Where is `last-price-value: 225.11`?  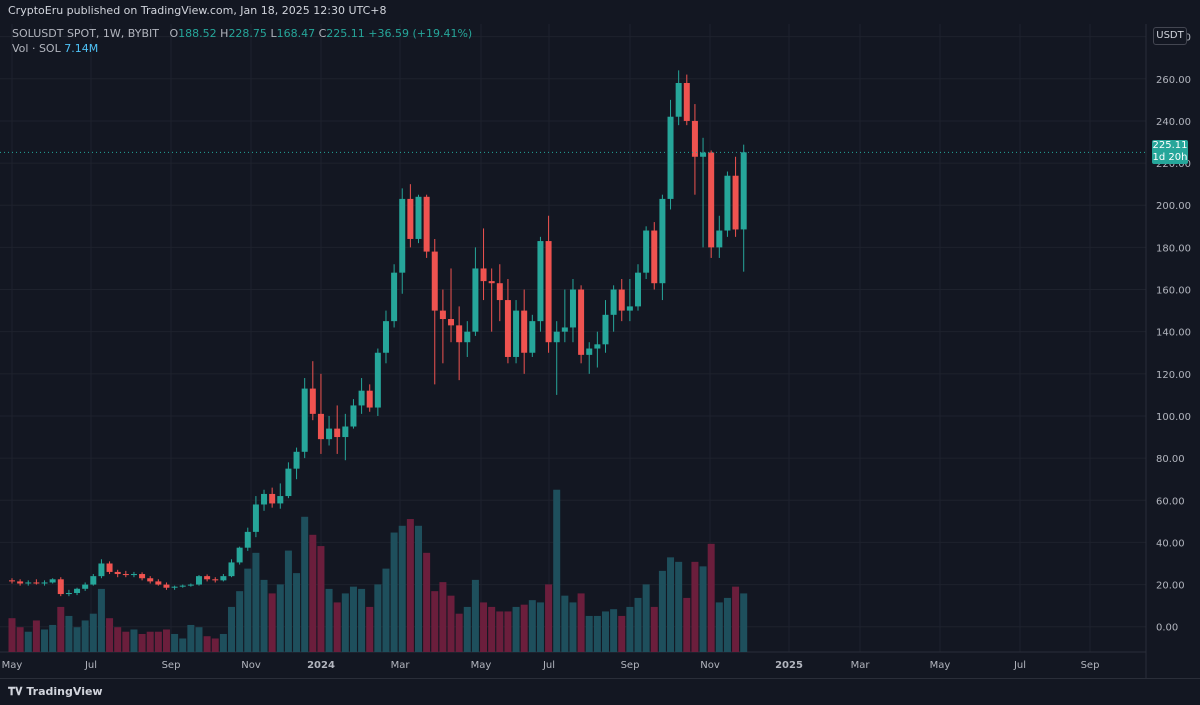
last-price-value: 225.11 is located at coordinates (1170, 146).